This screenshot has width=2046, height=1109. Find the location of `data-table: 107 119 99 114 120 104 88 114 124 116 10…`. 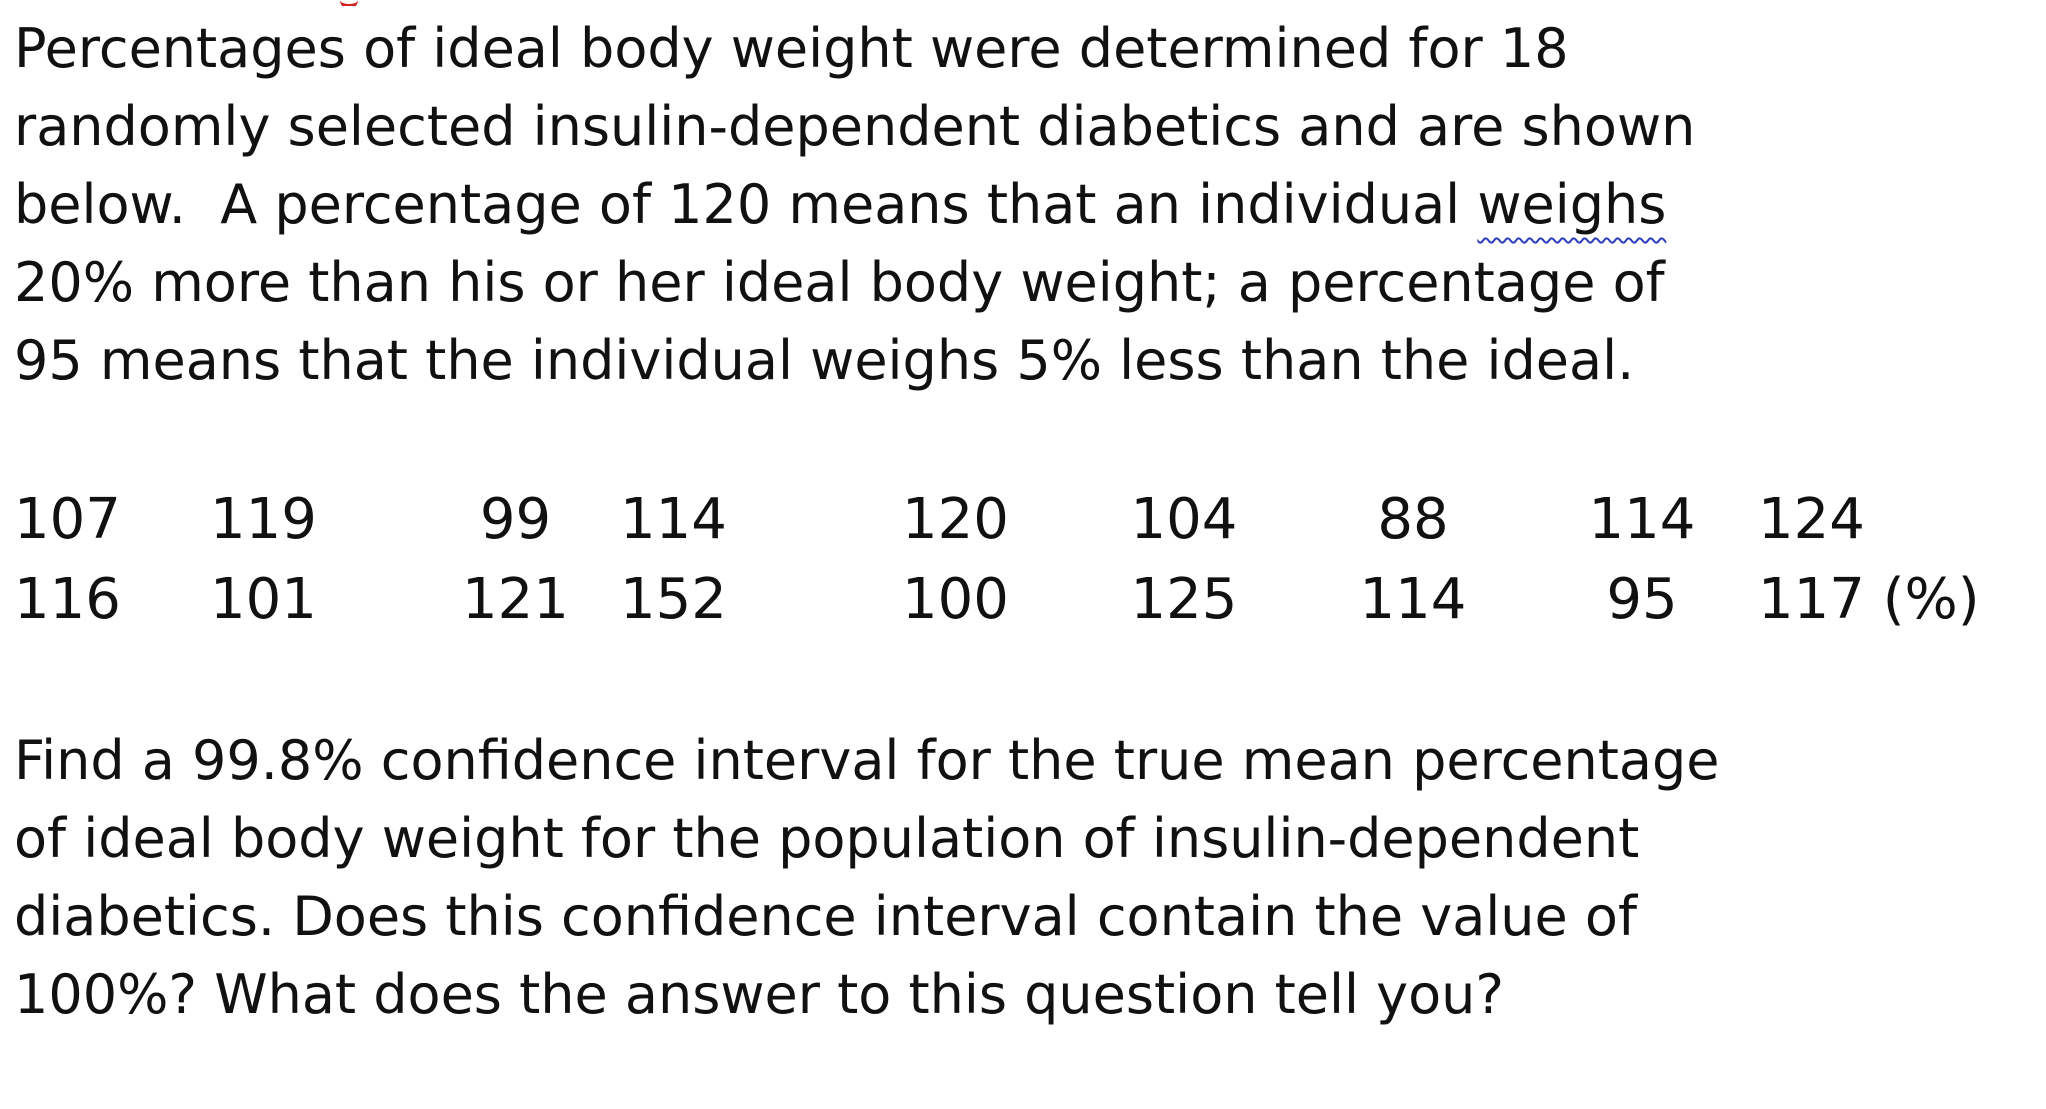

data-table: 107 119 99 114 120 104 88 114 124 116 10… is located at coordinates (1006, 560).